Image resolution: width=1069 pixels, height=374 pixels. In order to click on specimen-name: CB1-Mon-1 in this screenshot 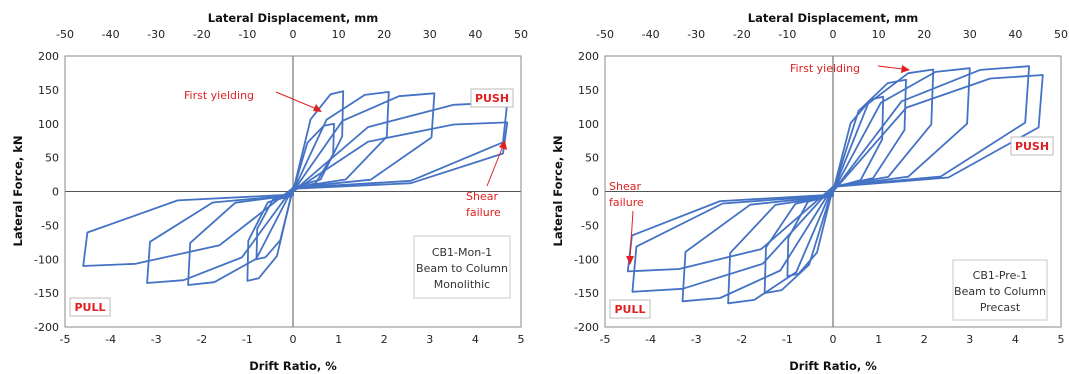, I will do `click(462, 252)`.